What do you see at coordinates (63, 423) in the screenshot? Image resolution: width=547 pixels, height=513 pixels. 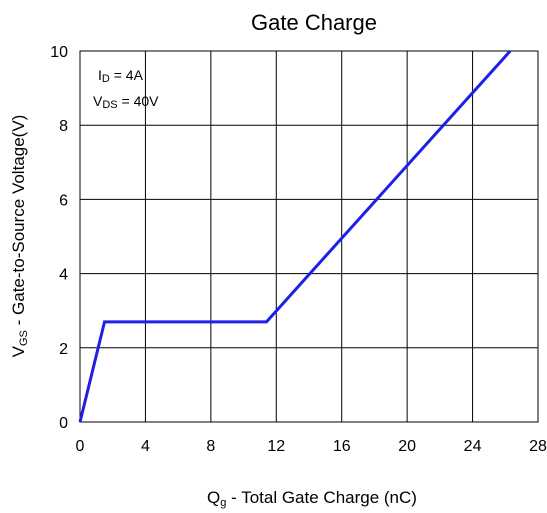 I see `y-tick-label: 0` at bounding box center [63, 423].